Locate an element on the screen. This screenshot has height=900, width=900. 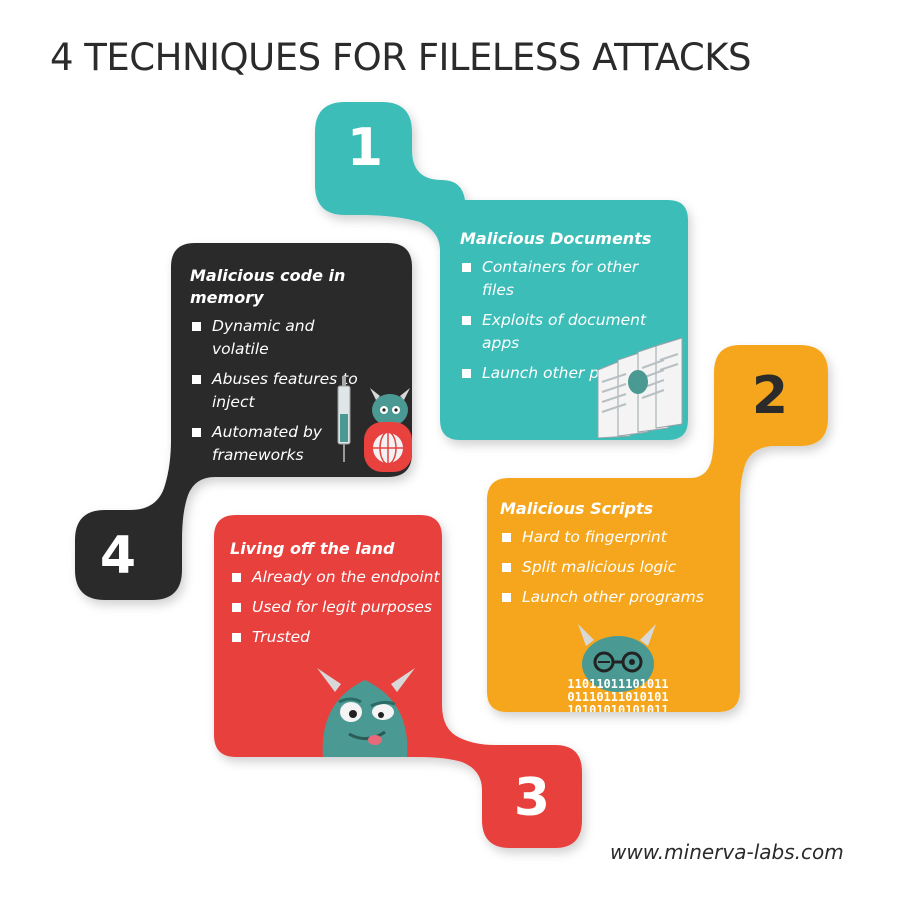
monster-face is located at coordinates (366, 712).